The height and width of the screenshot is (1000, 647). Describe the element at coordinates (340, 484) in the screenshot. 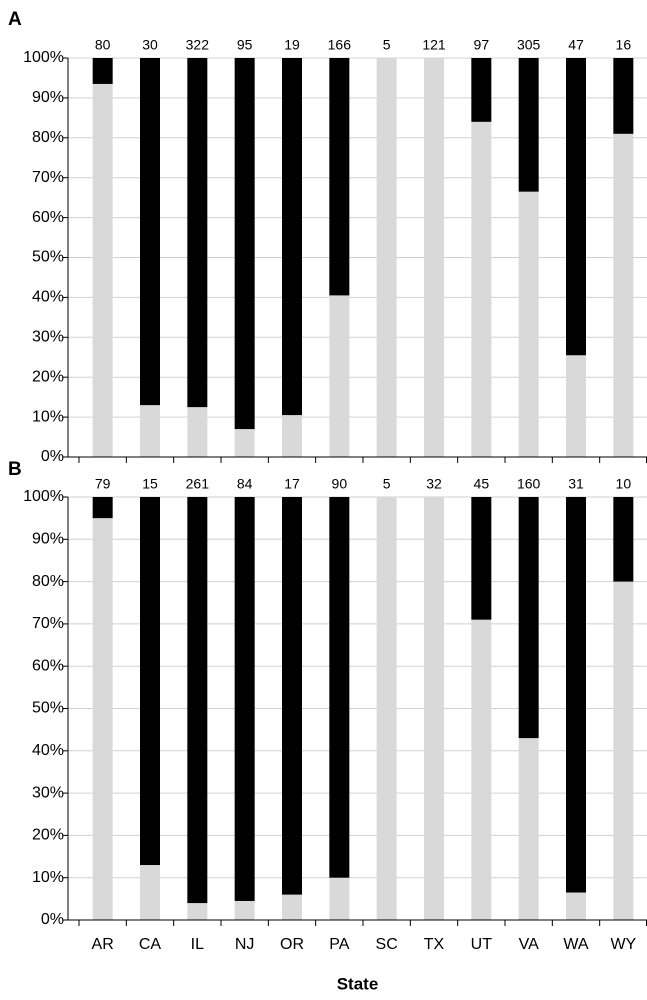

I see `count-label: 90` at that location.